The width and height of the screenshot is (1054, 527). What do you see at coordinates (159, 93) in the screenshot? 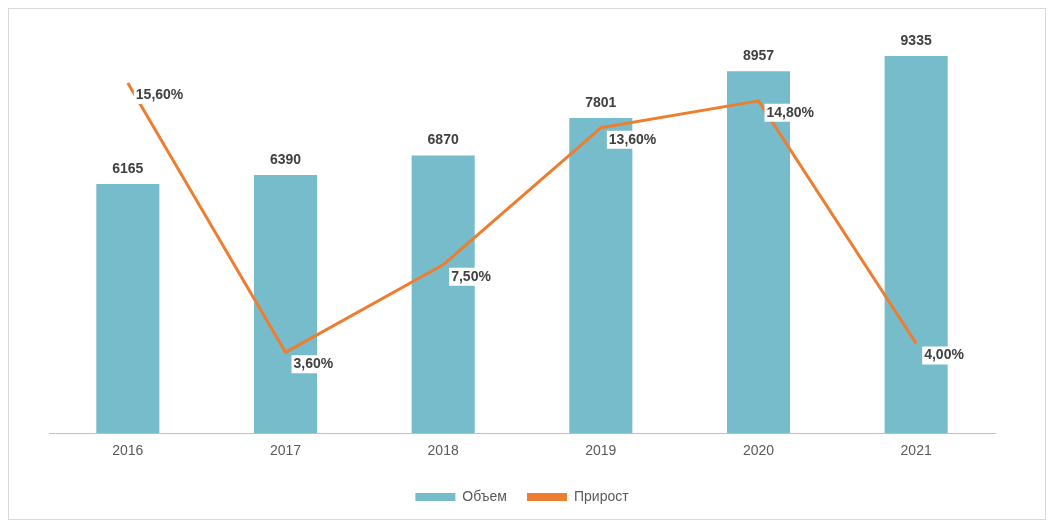
I see `data-label: 15,60%` at bounding box center [159, 93].